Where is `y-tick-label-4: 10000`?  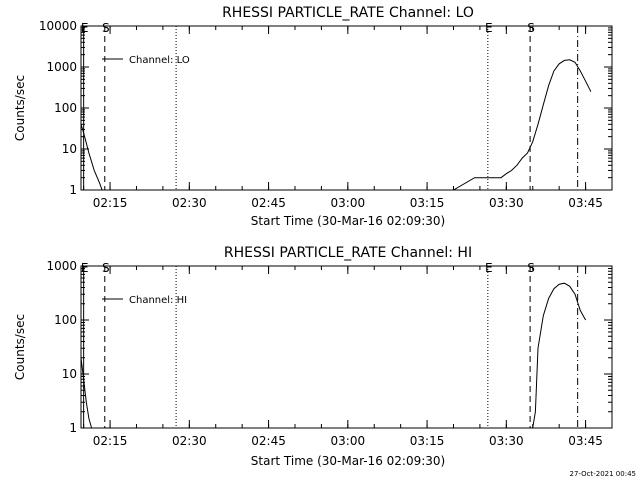
y-tick-label-4: 10000 is located at coordinates (58, 26).